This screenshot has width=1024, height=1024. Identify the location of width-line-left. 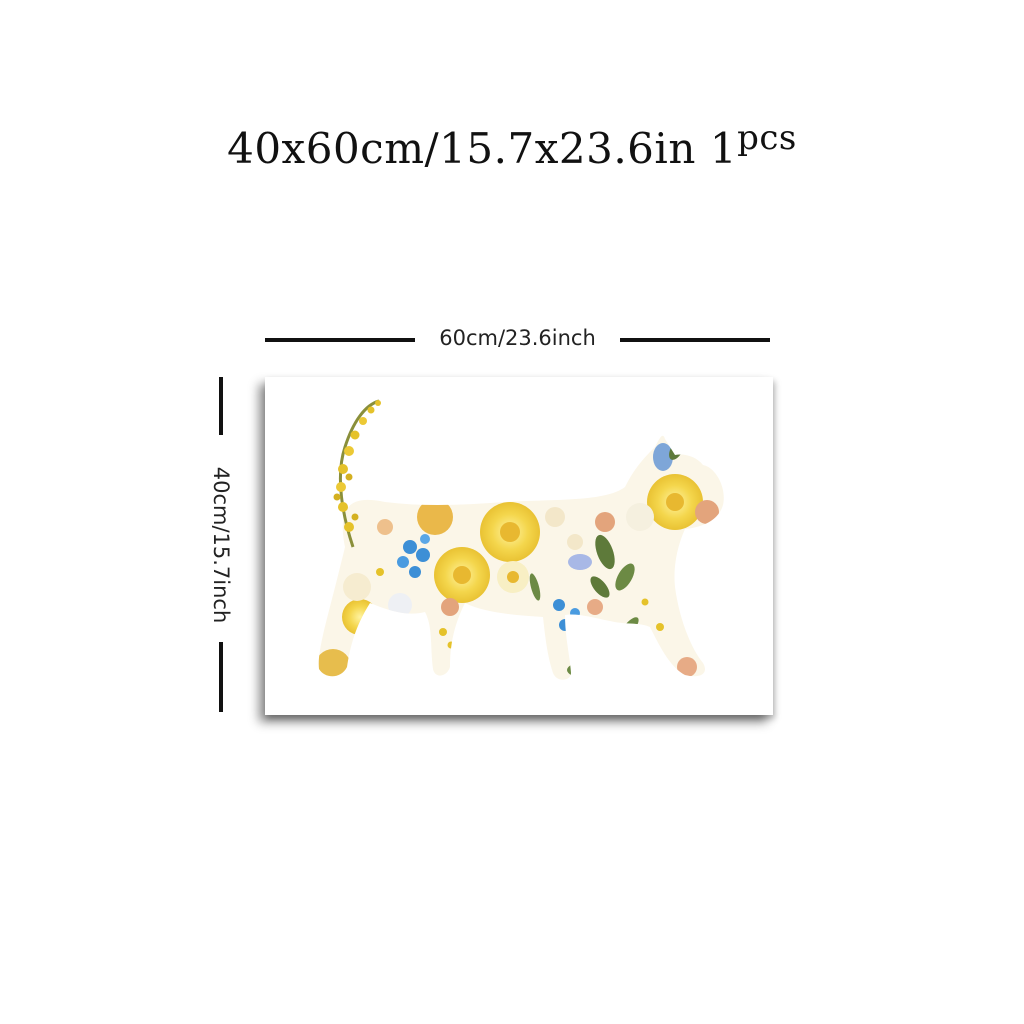
(340, 340).